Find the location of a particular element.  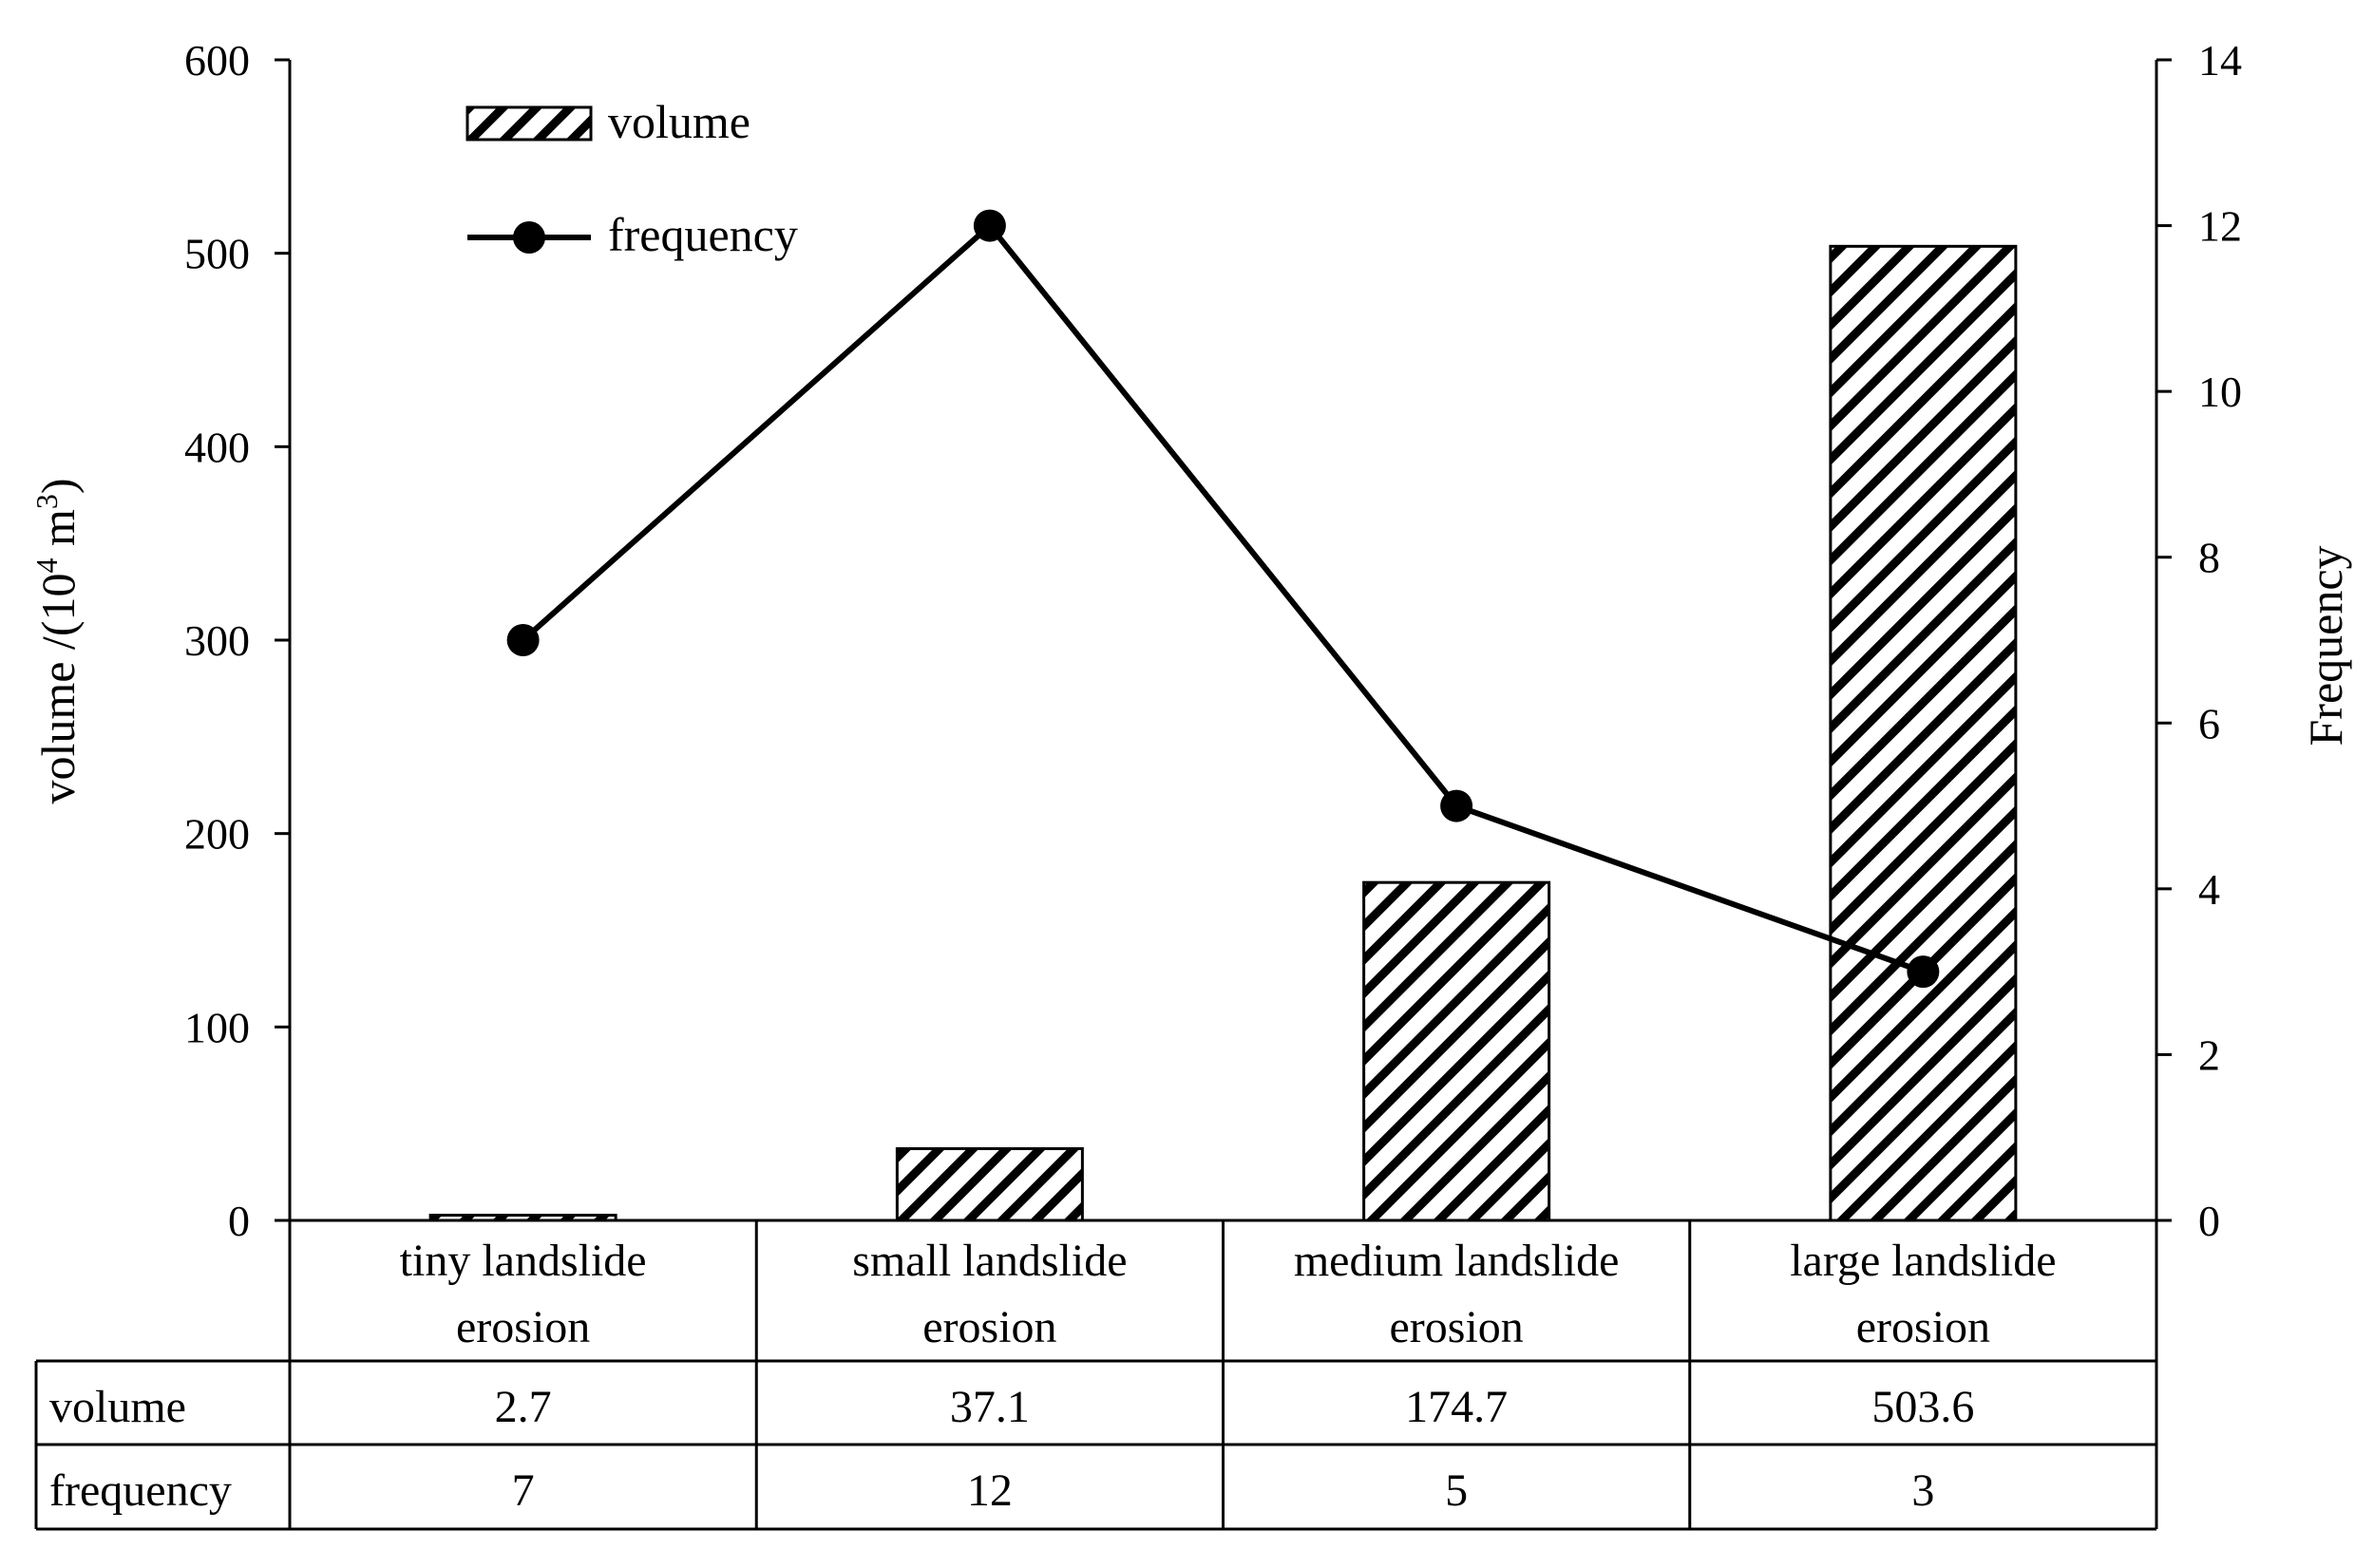

y-tick-label: 400 is located at coordinates (217, 447).